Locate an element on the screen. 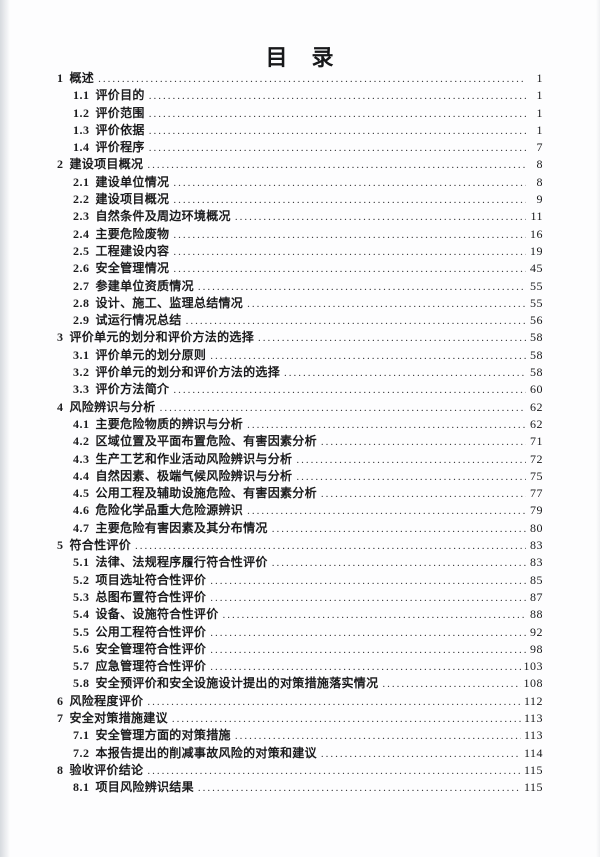 The width and height of the screenshot is (600, 857). toc-entry-page-number: 58 is located at coordinates (536, 354).